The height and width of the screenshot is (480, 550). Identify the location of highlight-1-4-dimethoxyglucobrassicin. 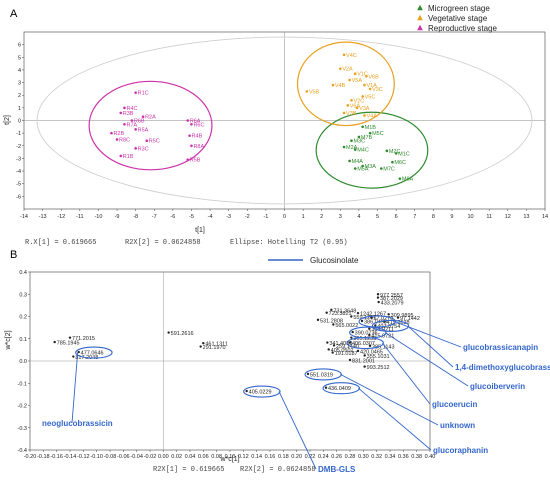
(390, 325).